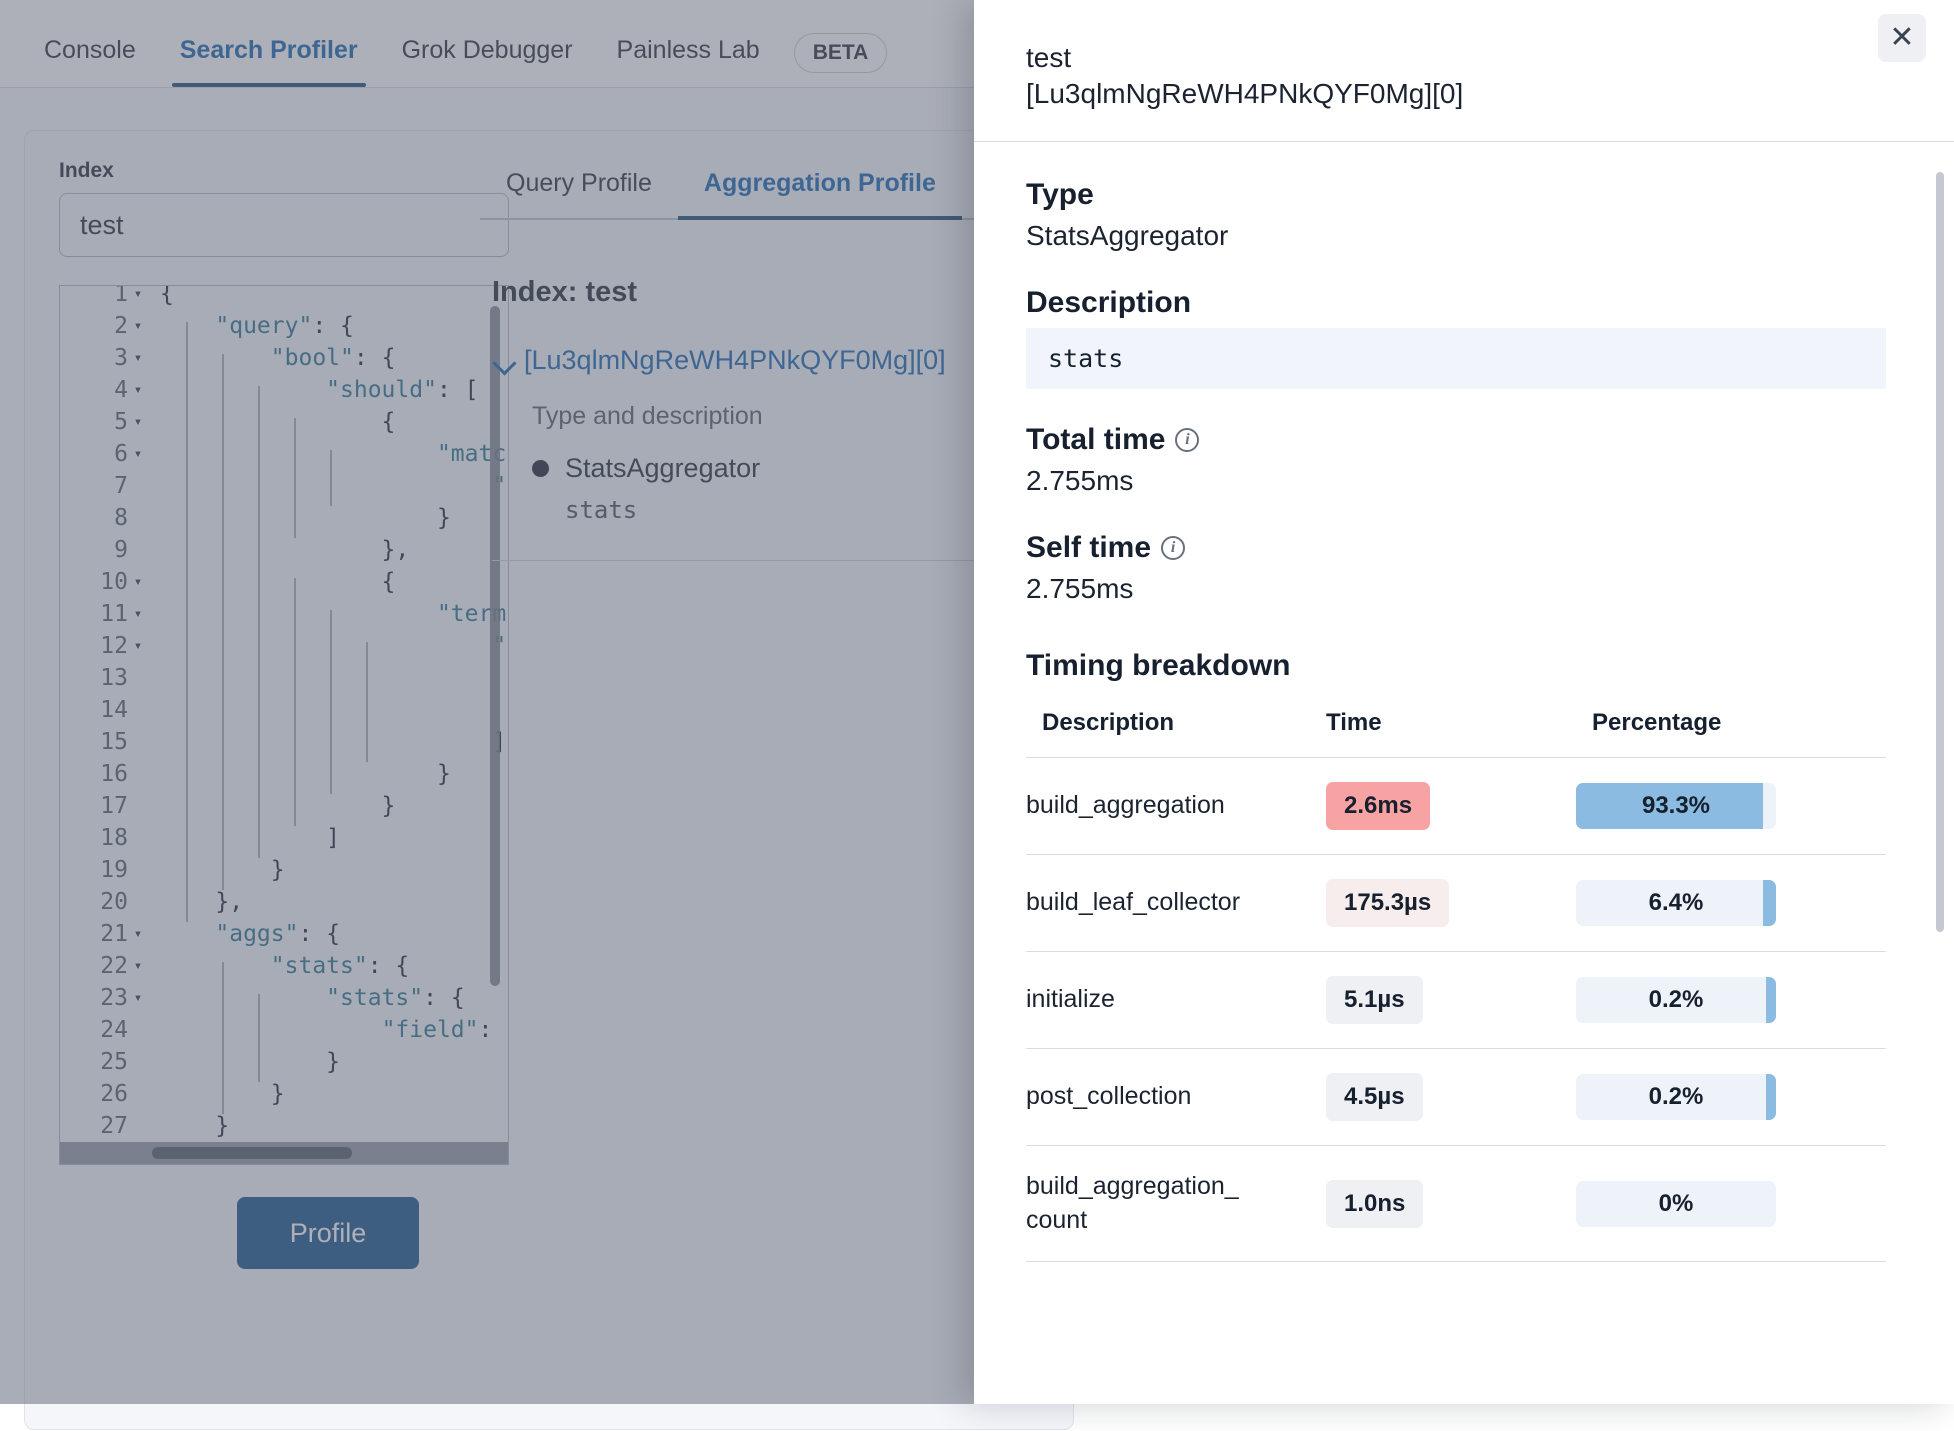 The width and height of the screenshot is (1954, 1431). Describe the element at coordinates (1173, 547) in the screenshot. I see `info-icon-self-time: i` at that location.